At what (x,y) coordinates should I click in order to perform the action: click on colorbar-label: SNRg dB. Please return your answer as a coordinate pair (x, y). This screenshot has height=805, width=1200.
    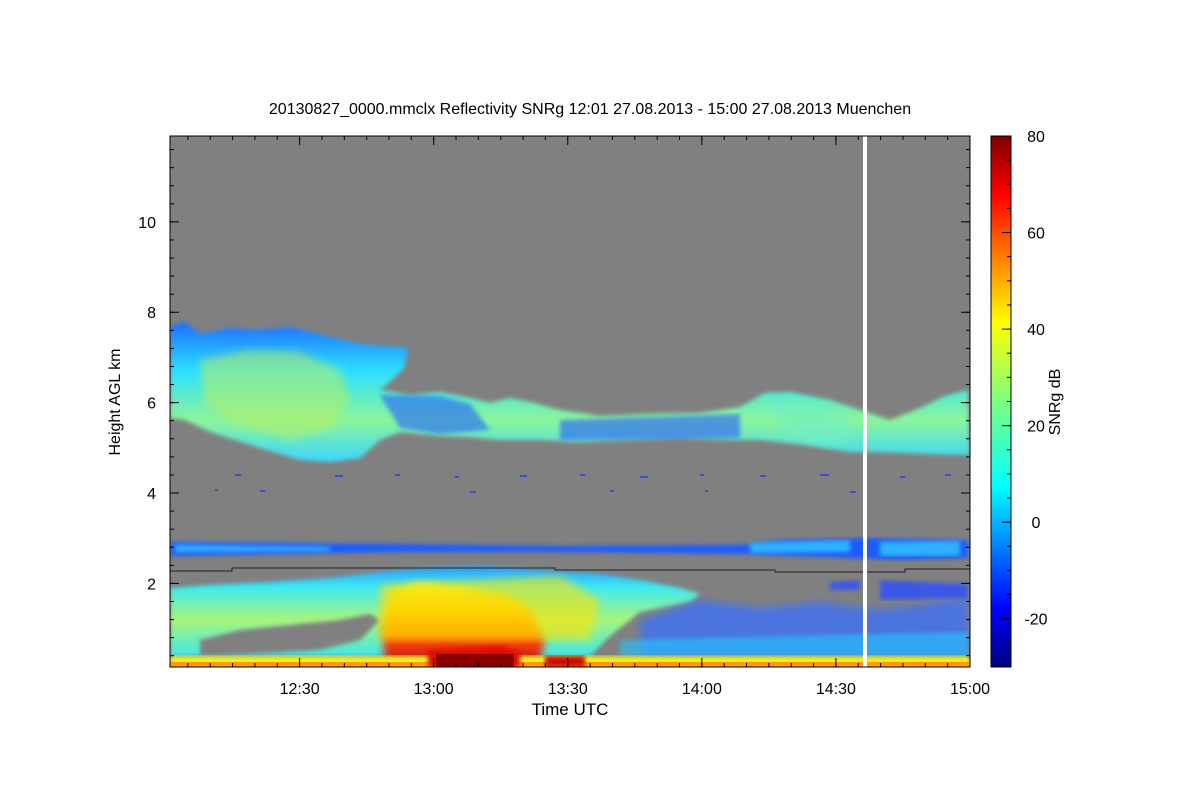
    Looking at the image, I should click on (1055, 402).